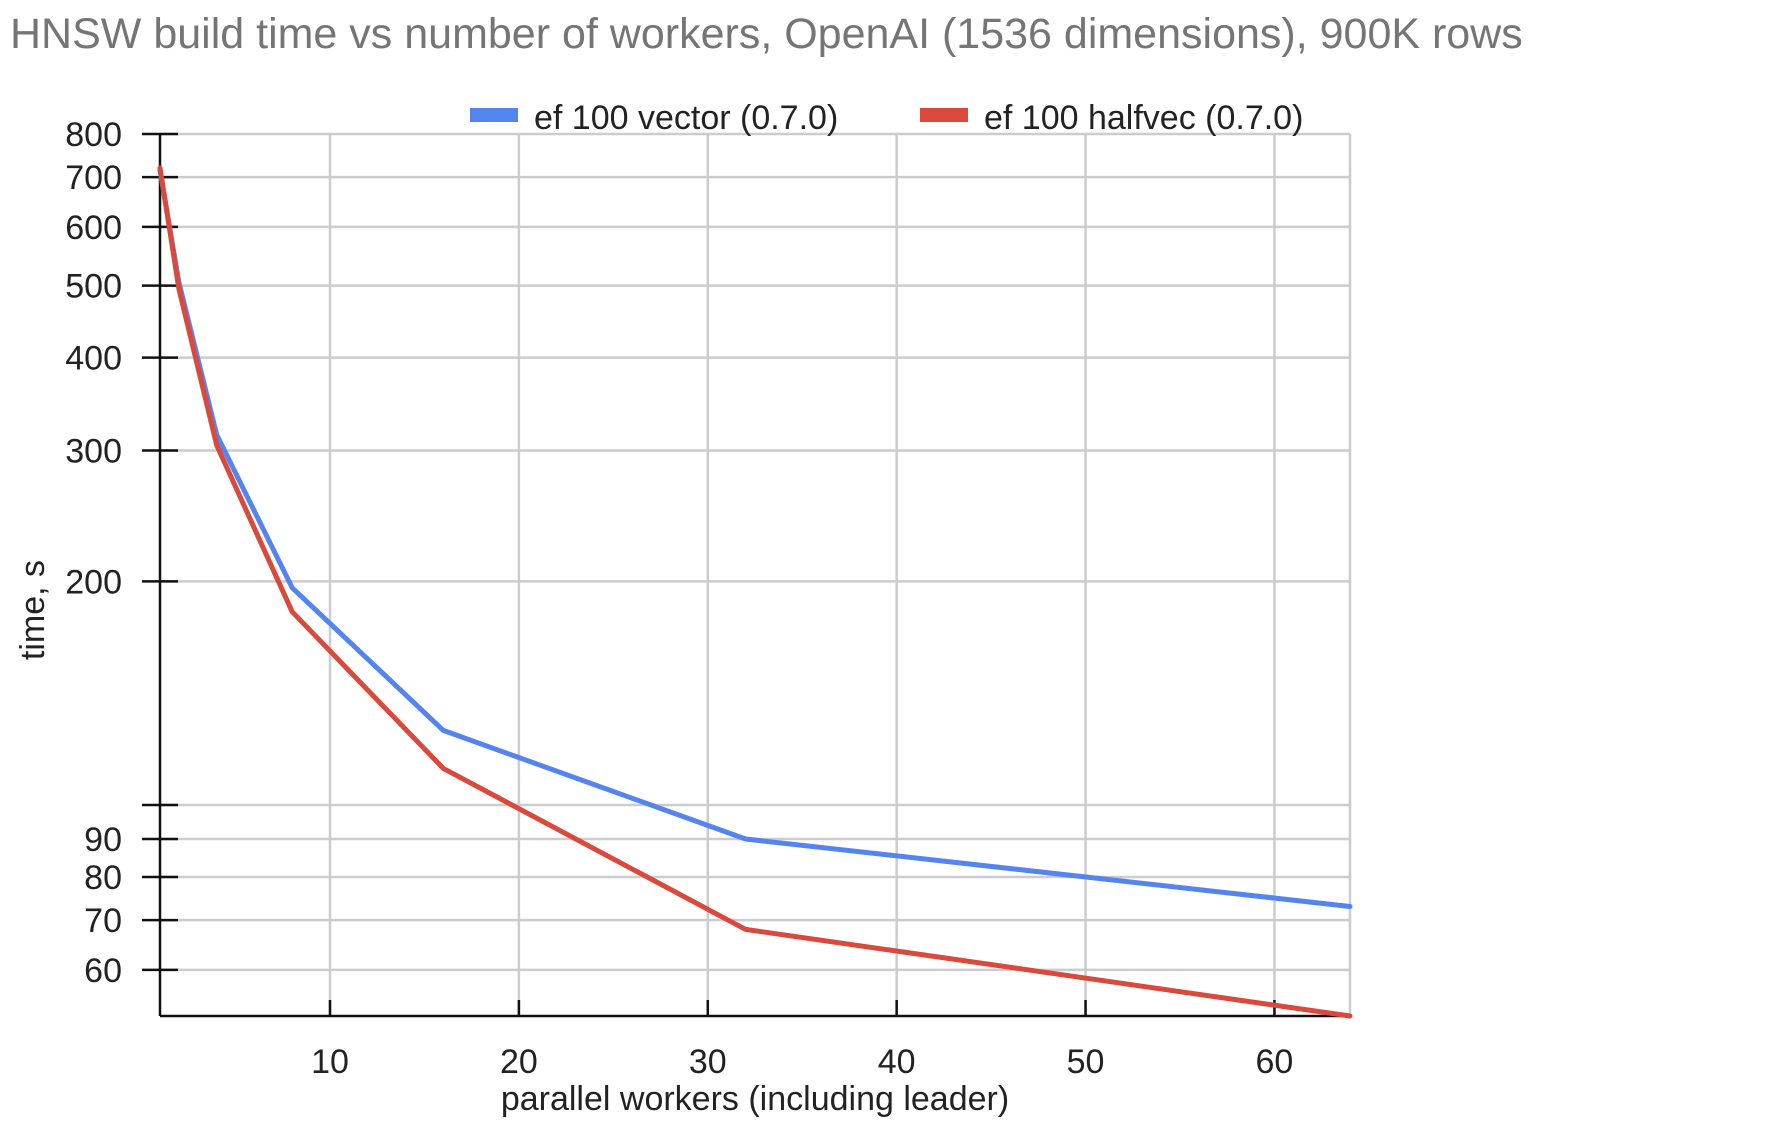  What do you see at coordinates (93, 359) in the screenshot?
I see `y-tick-label: 400` at bounding box center [93, 359].